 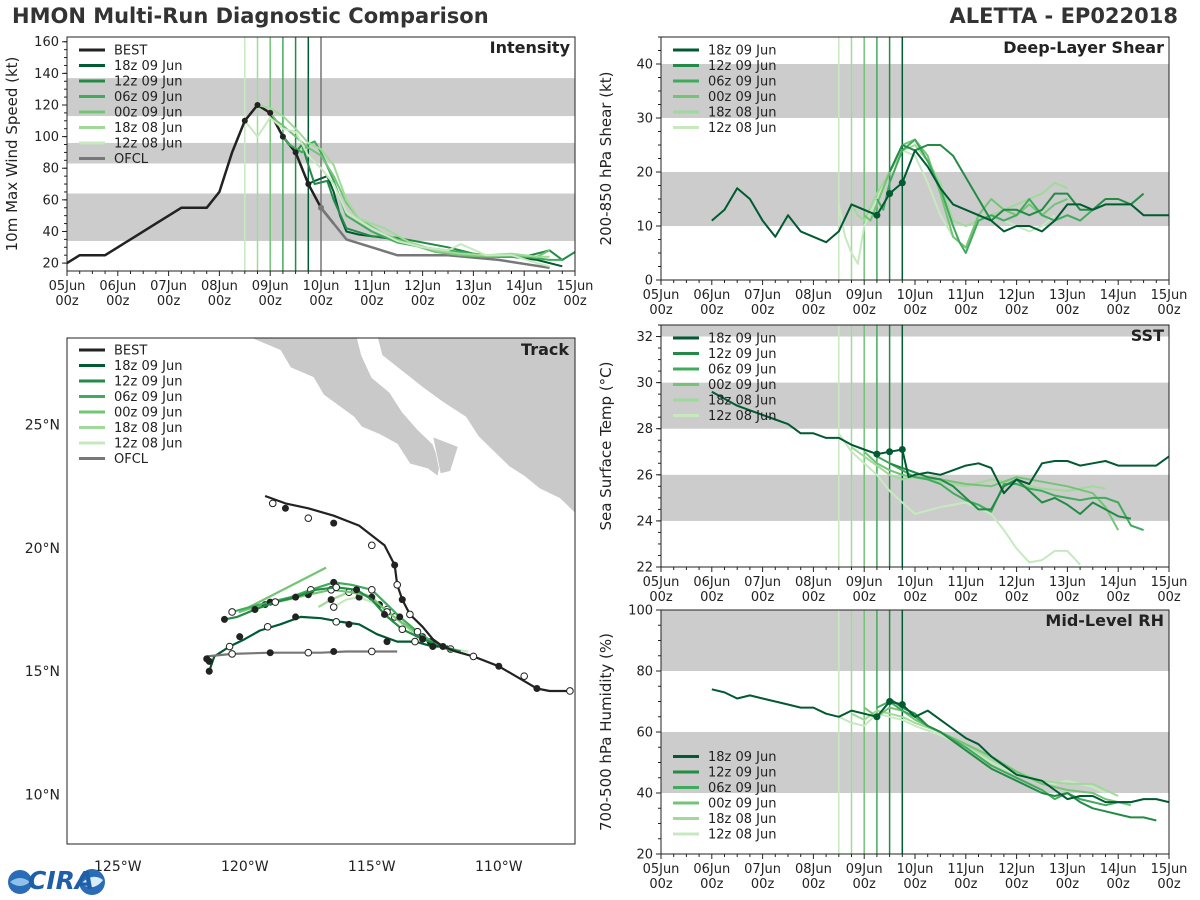 What do you see at coordinates (606, 159) in the screenshot?
I see `shear-ylabel: 200-850 hPa Shear (kt)` at bounding box center [606, 159].